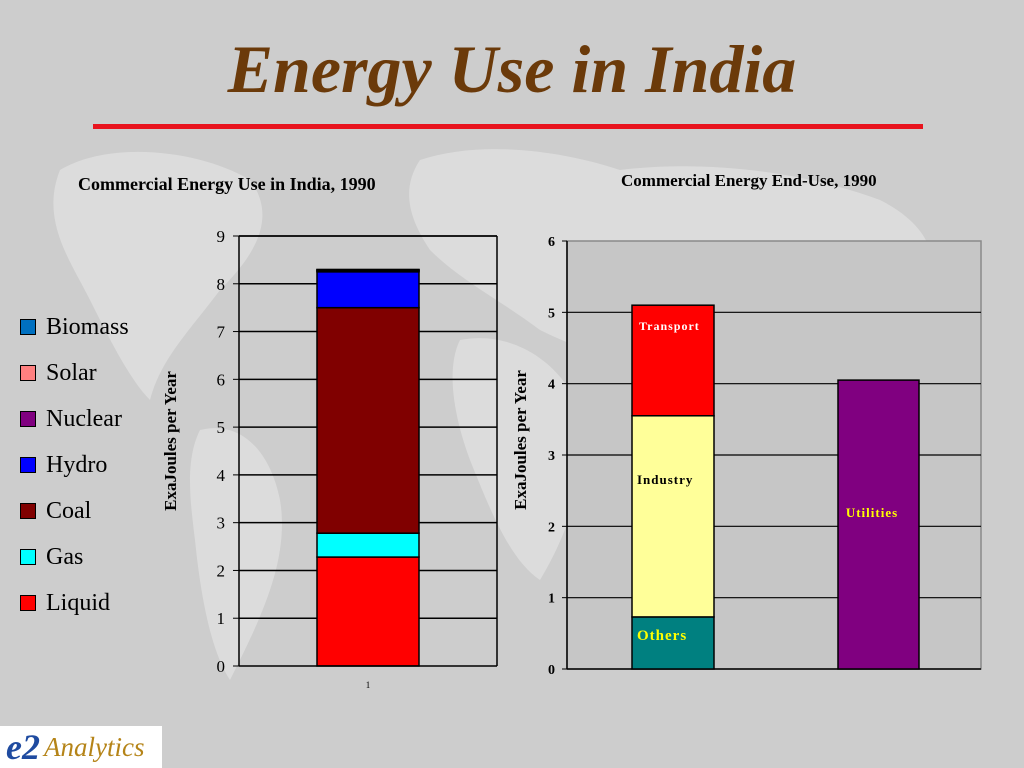  I want to click on bar-segment-transport, so click(673, 360).